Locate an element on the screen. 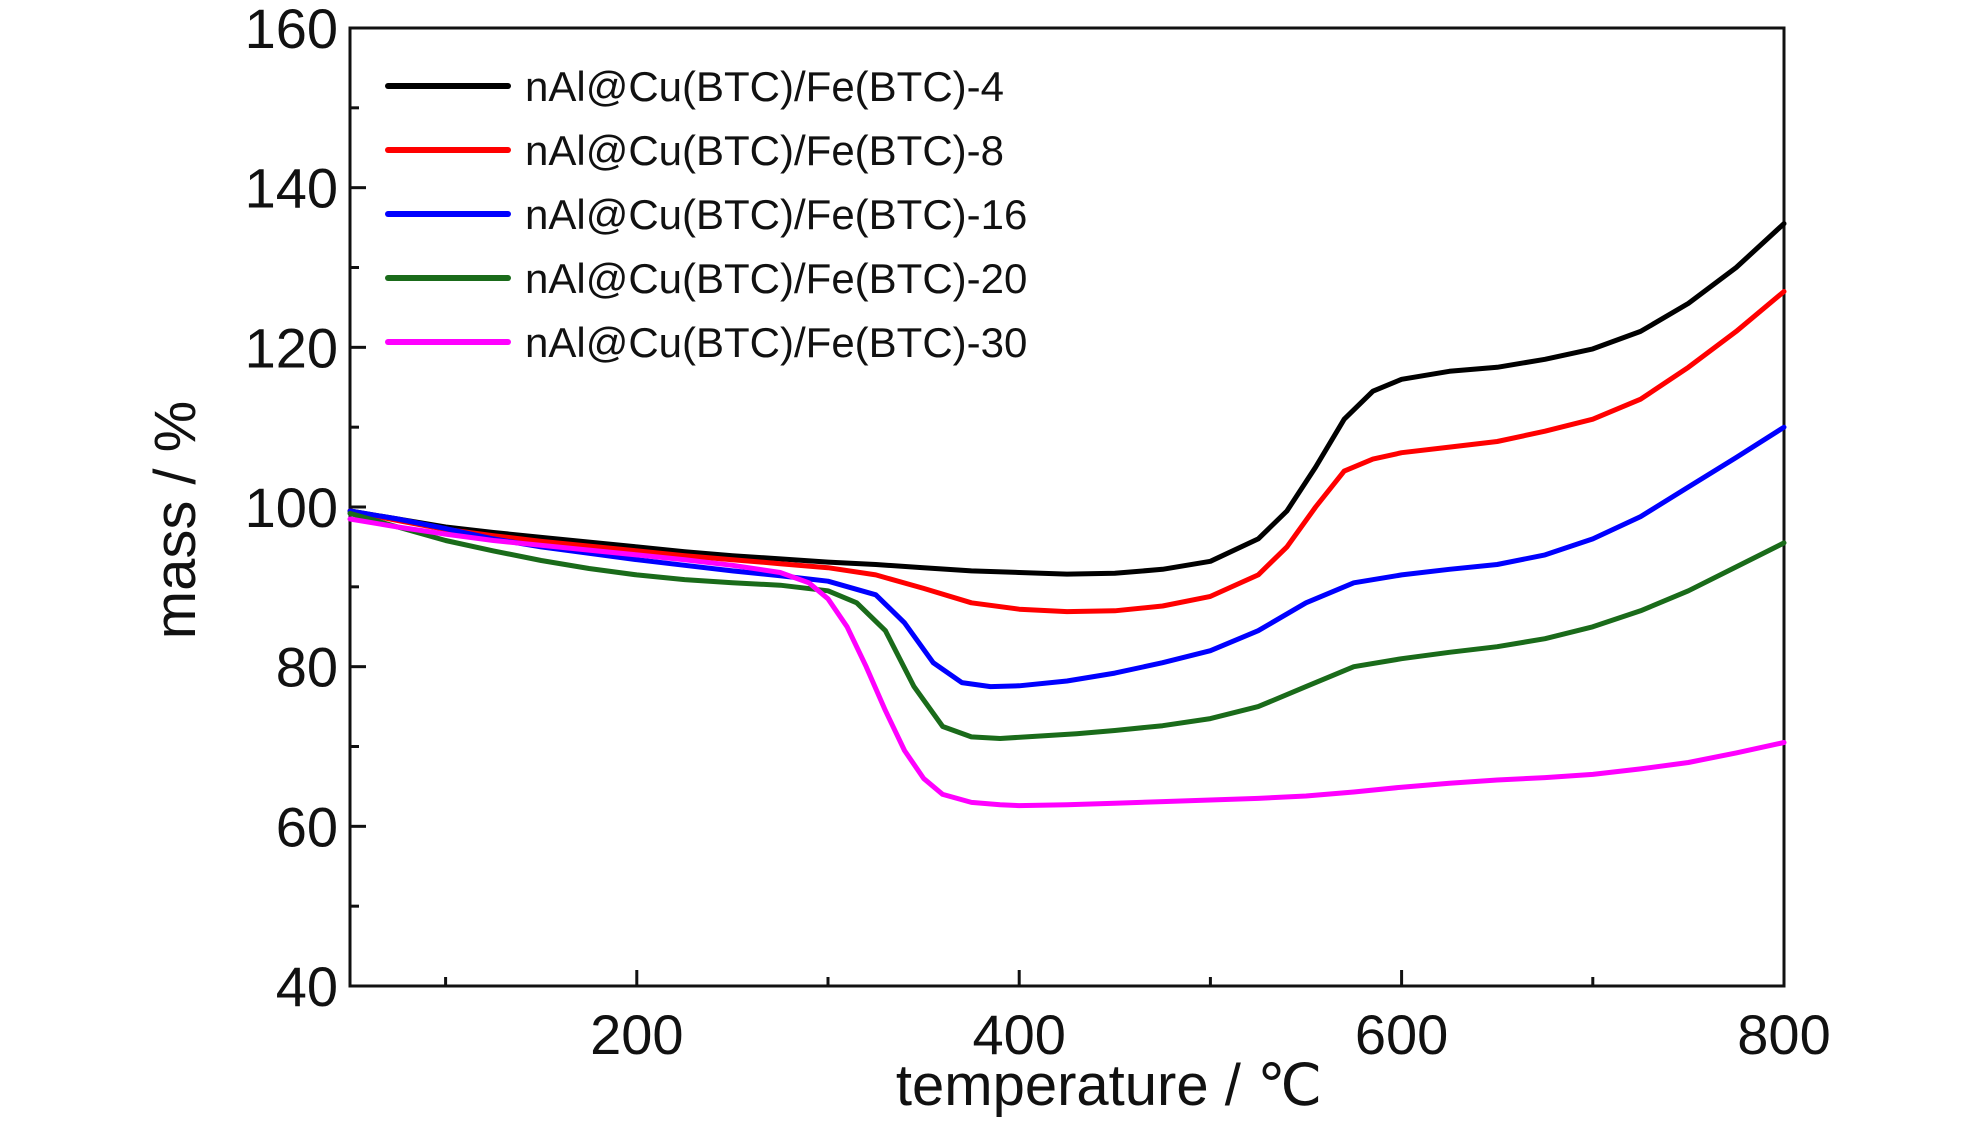 The image size is (1984, 1139). y-tick-label: 160 is located at coordinates (291, 30).